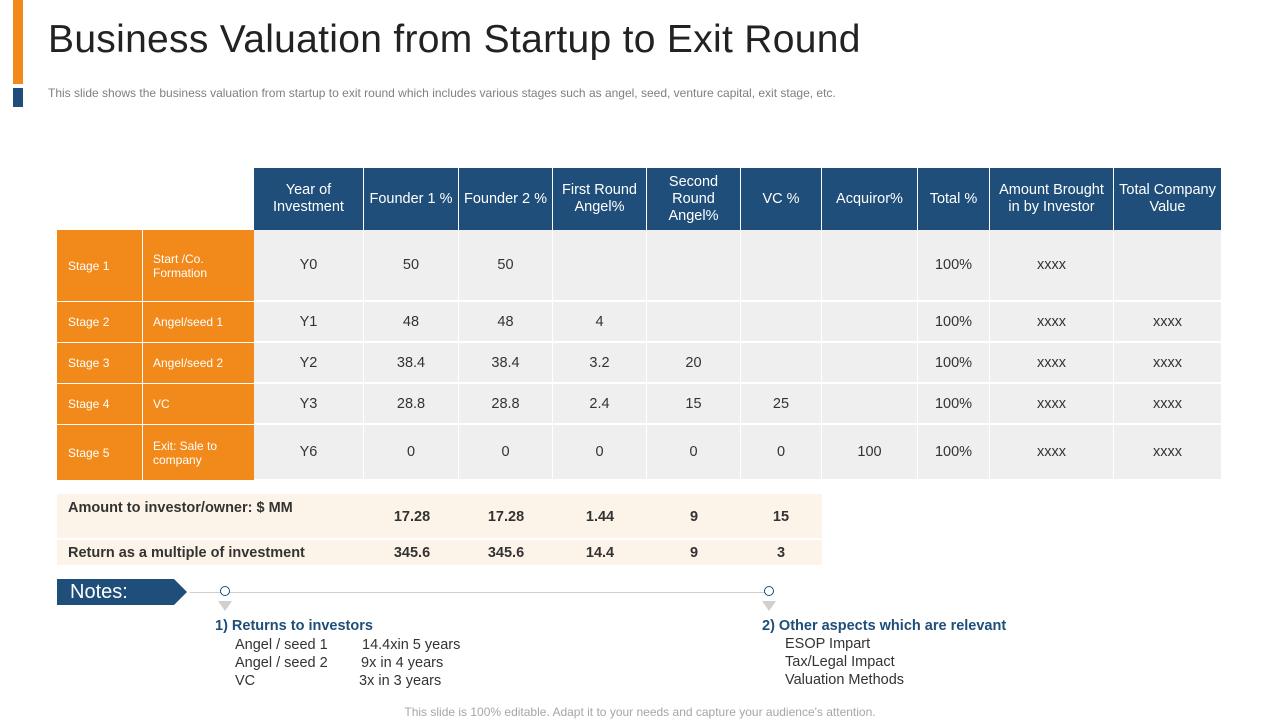  Describe the element at coordinates (99, 453) in the screenshot. I see `stage-label: Stage 5` at that location.